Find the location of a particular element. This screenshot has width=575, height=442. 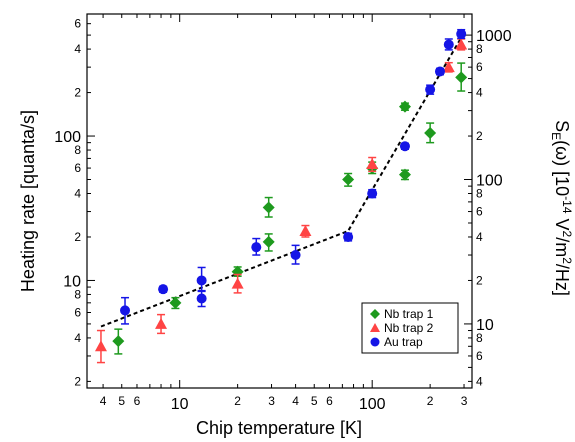

y2-axis-title-text: SE(ω) [10-14 V2/m2/Hz] is located at coordinates (561, 208).